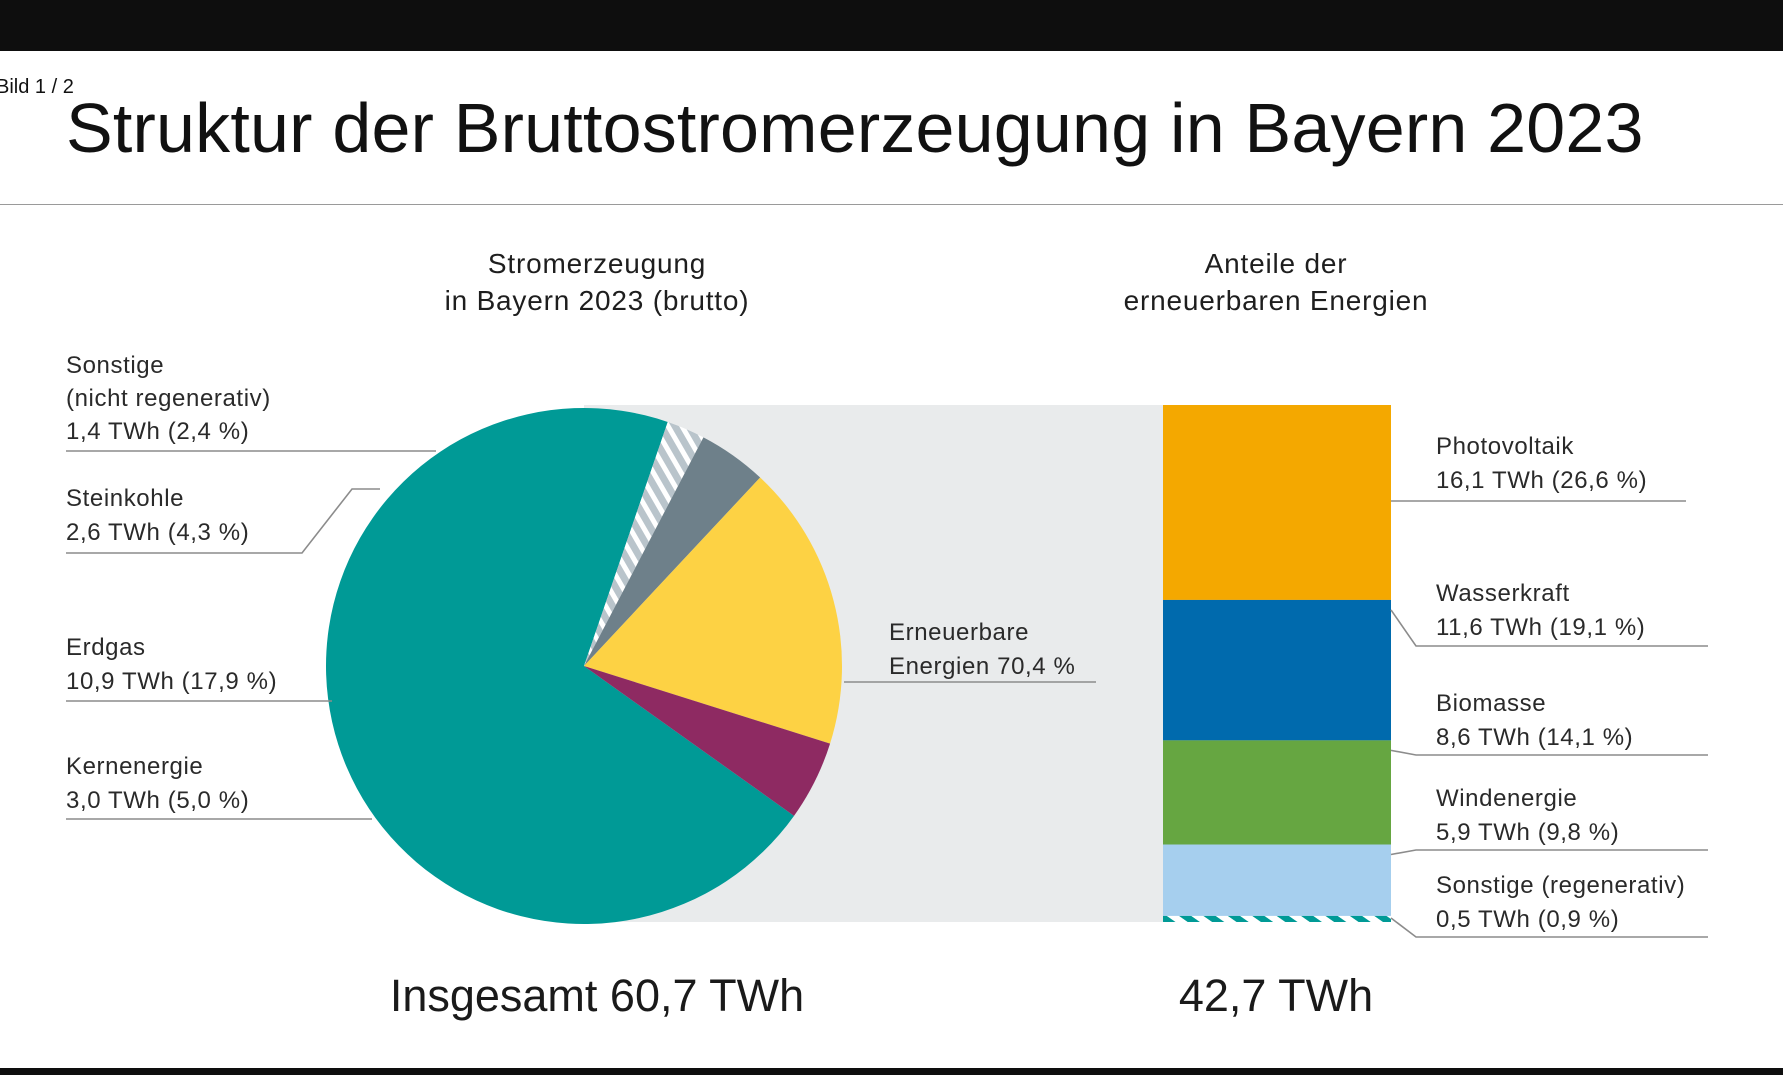 This screenshot has height=1075, width=1783. Describe the element at coordinates (597, 282) in the screenshot. I see `pie-heading: Stromerzeugung in Bayern 2023 (brutto)` at that location.